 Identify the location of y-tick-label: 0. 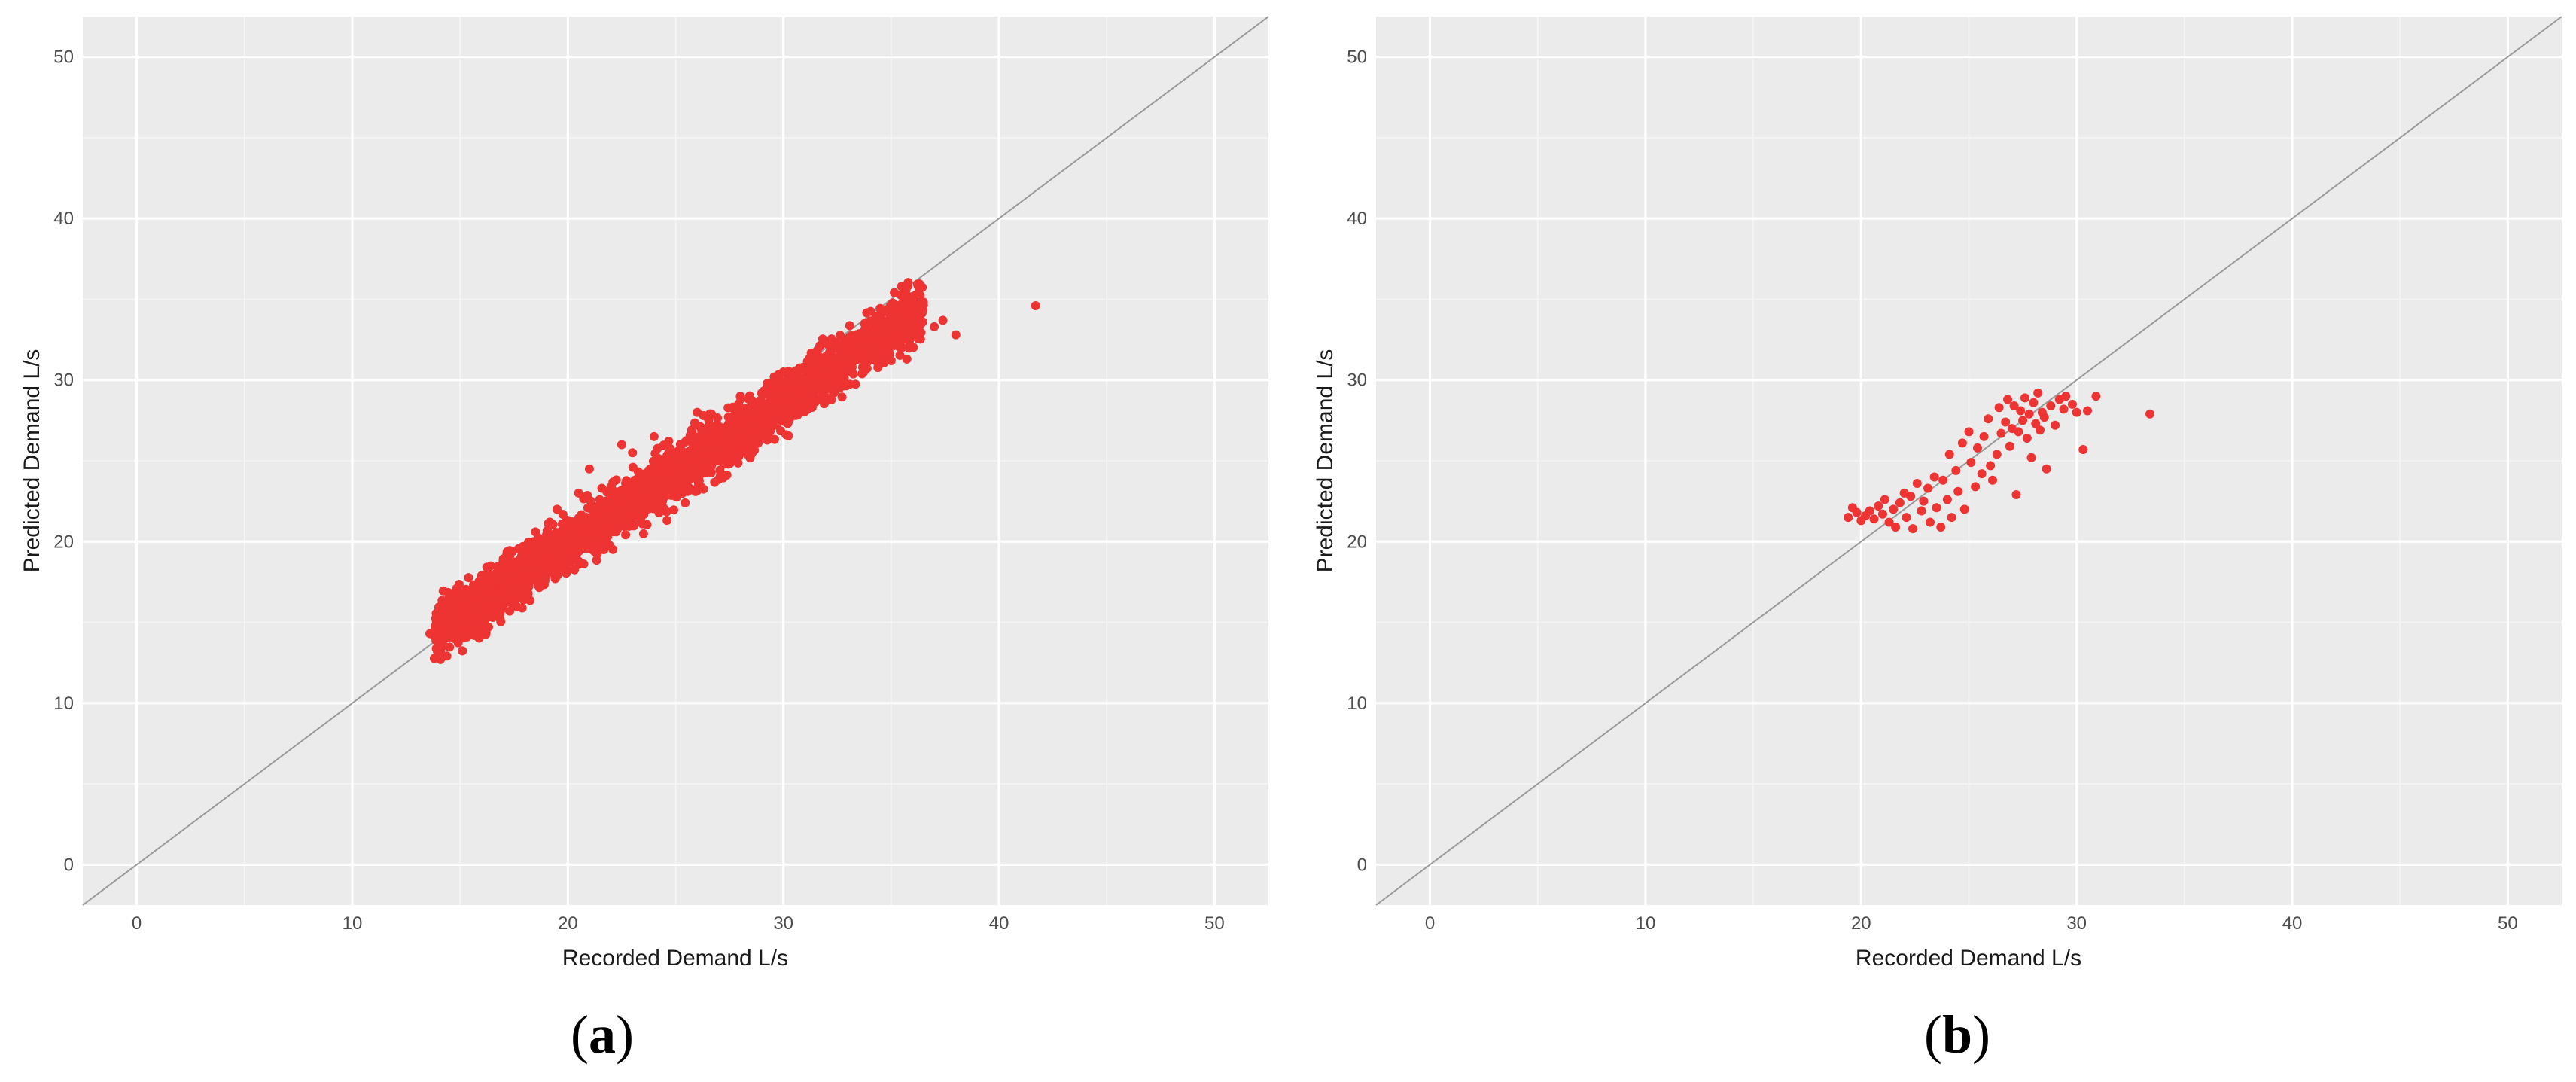
(69, 865).